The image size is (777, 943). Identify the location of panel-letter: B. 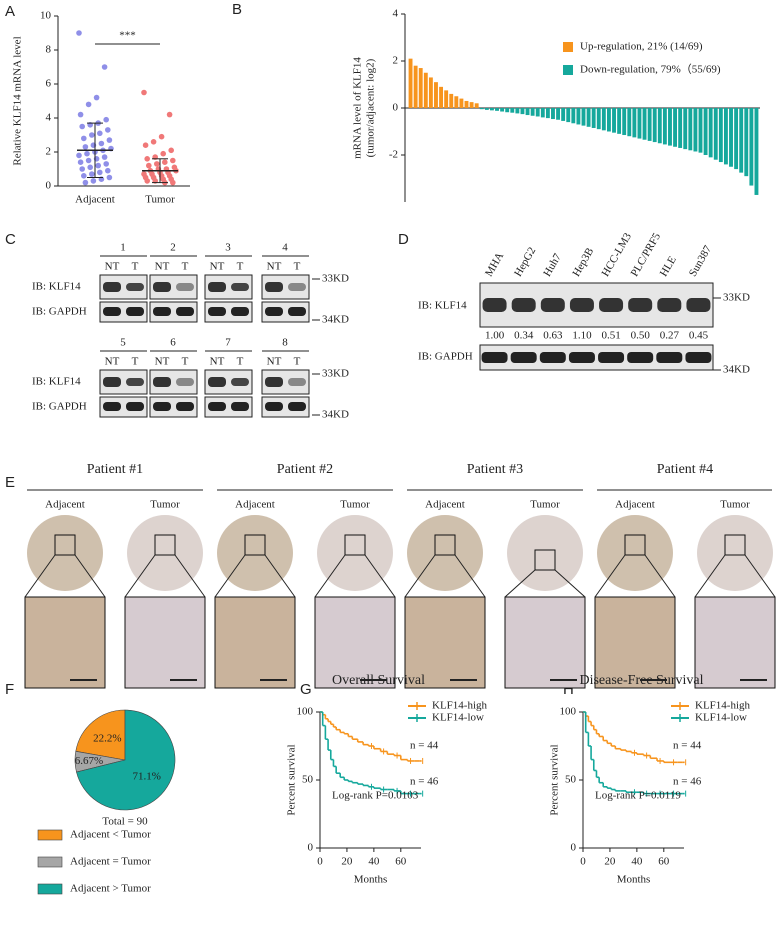
(237, 9).